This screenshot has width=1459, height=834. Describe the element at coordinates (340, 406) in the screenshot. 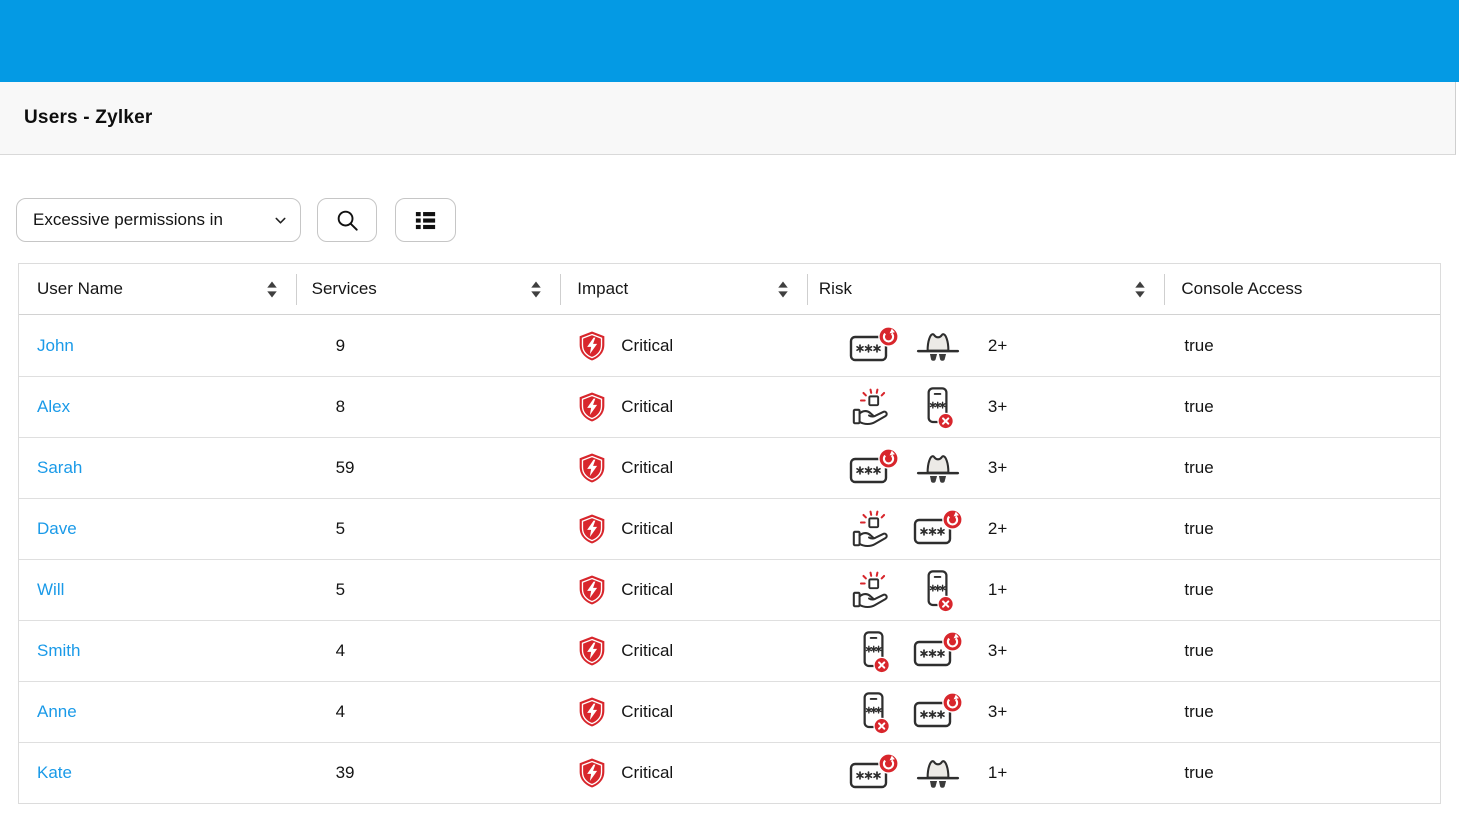

I see `services-count: 8` at that location.